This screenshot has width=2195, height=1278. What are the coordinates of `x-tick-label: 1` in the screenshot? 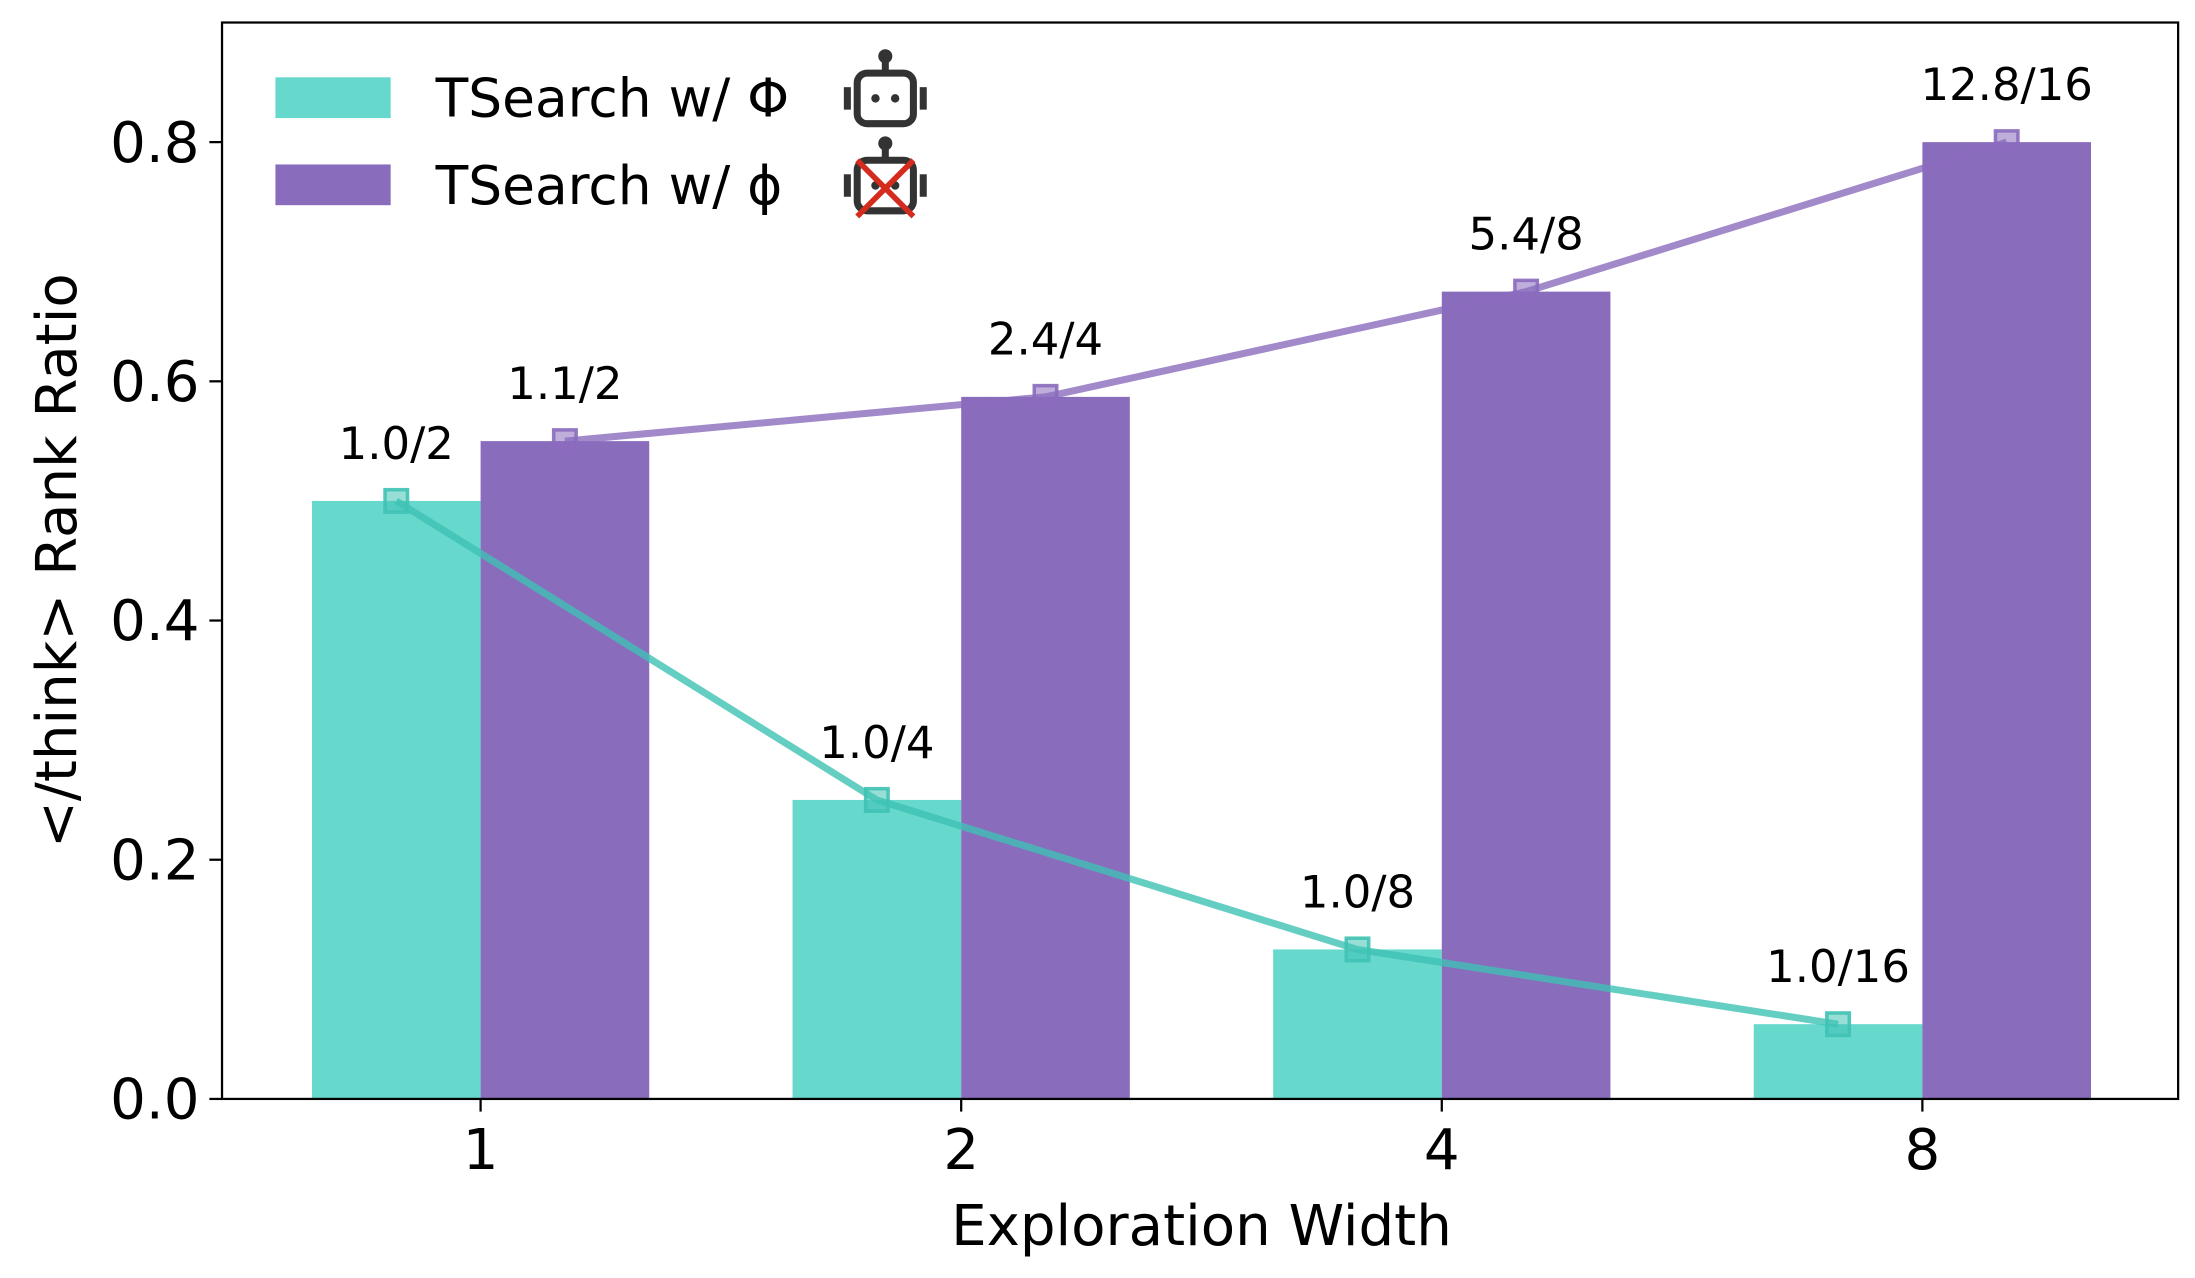 It's located at (481, 1150).